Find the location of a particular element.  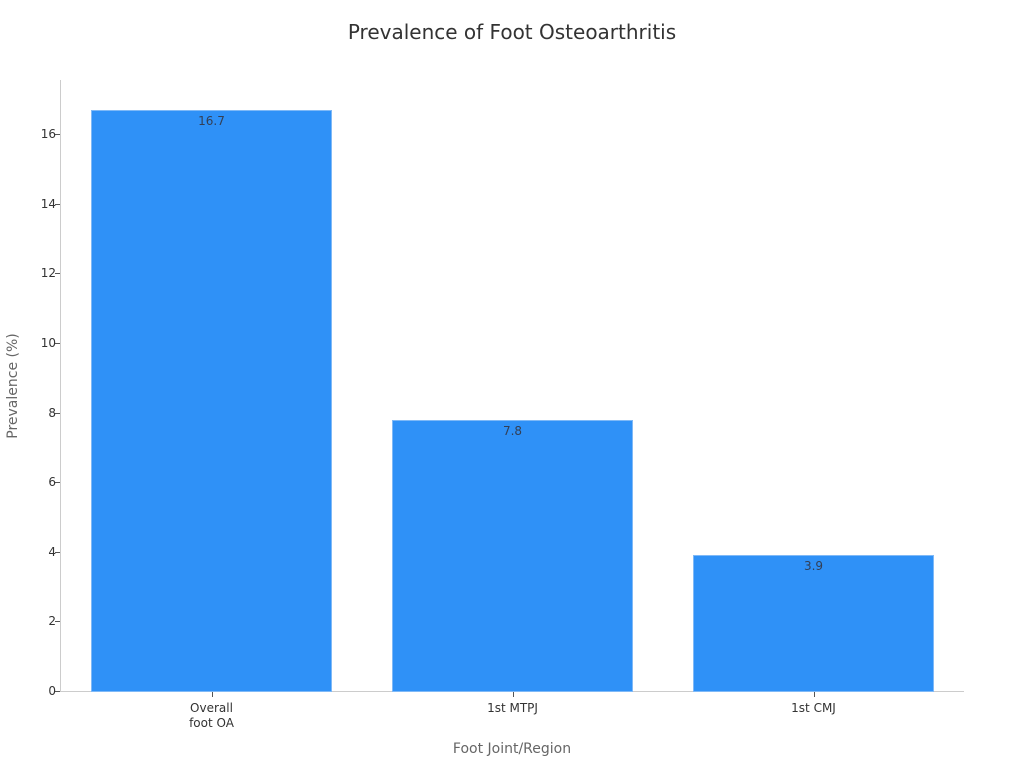

bar: 3.9 is located at coordinates (813, 623).